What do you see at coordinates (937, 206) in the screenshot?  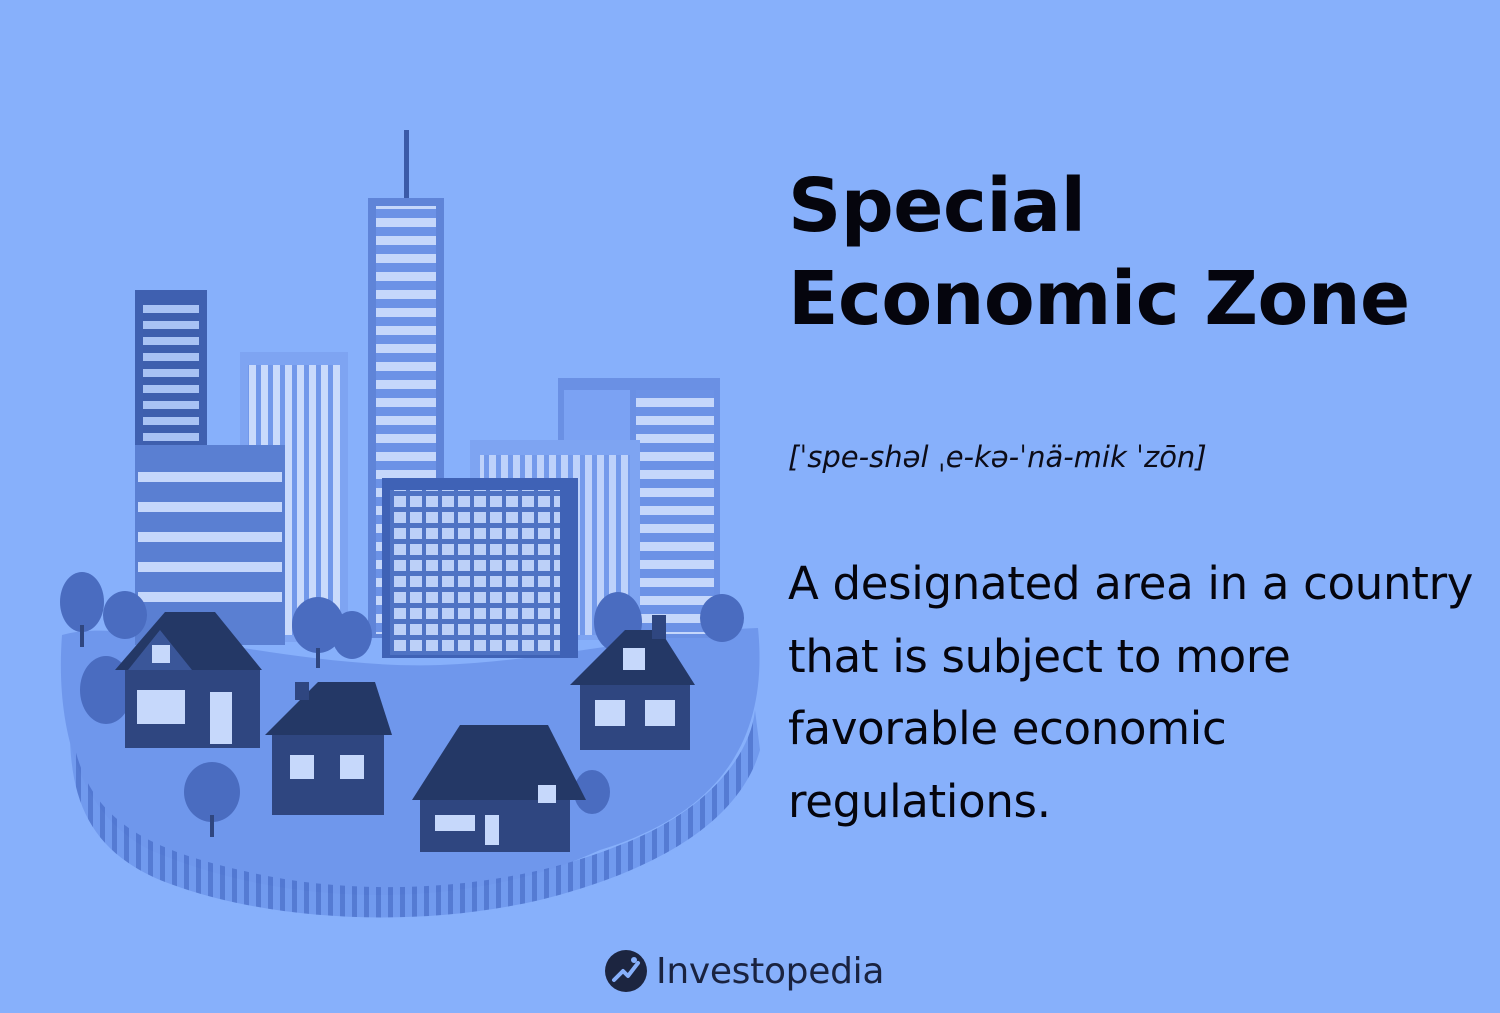 I see `title-line-1: Special` at bounding box center [937, 206].